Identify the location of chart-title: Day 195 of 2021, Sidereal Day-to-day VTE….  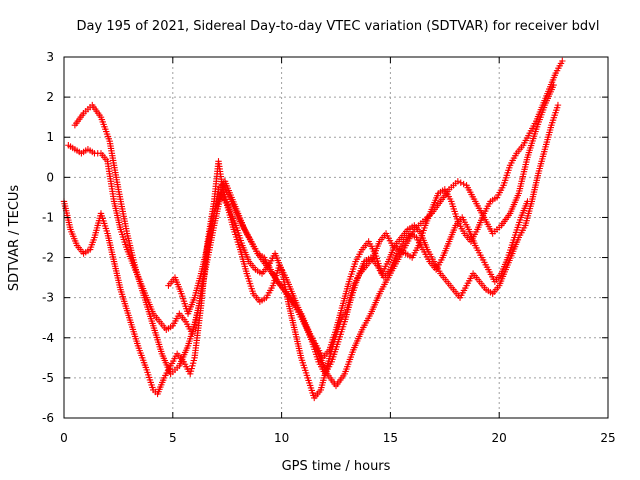
(338, 26).